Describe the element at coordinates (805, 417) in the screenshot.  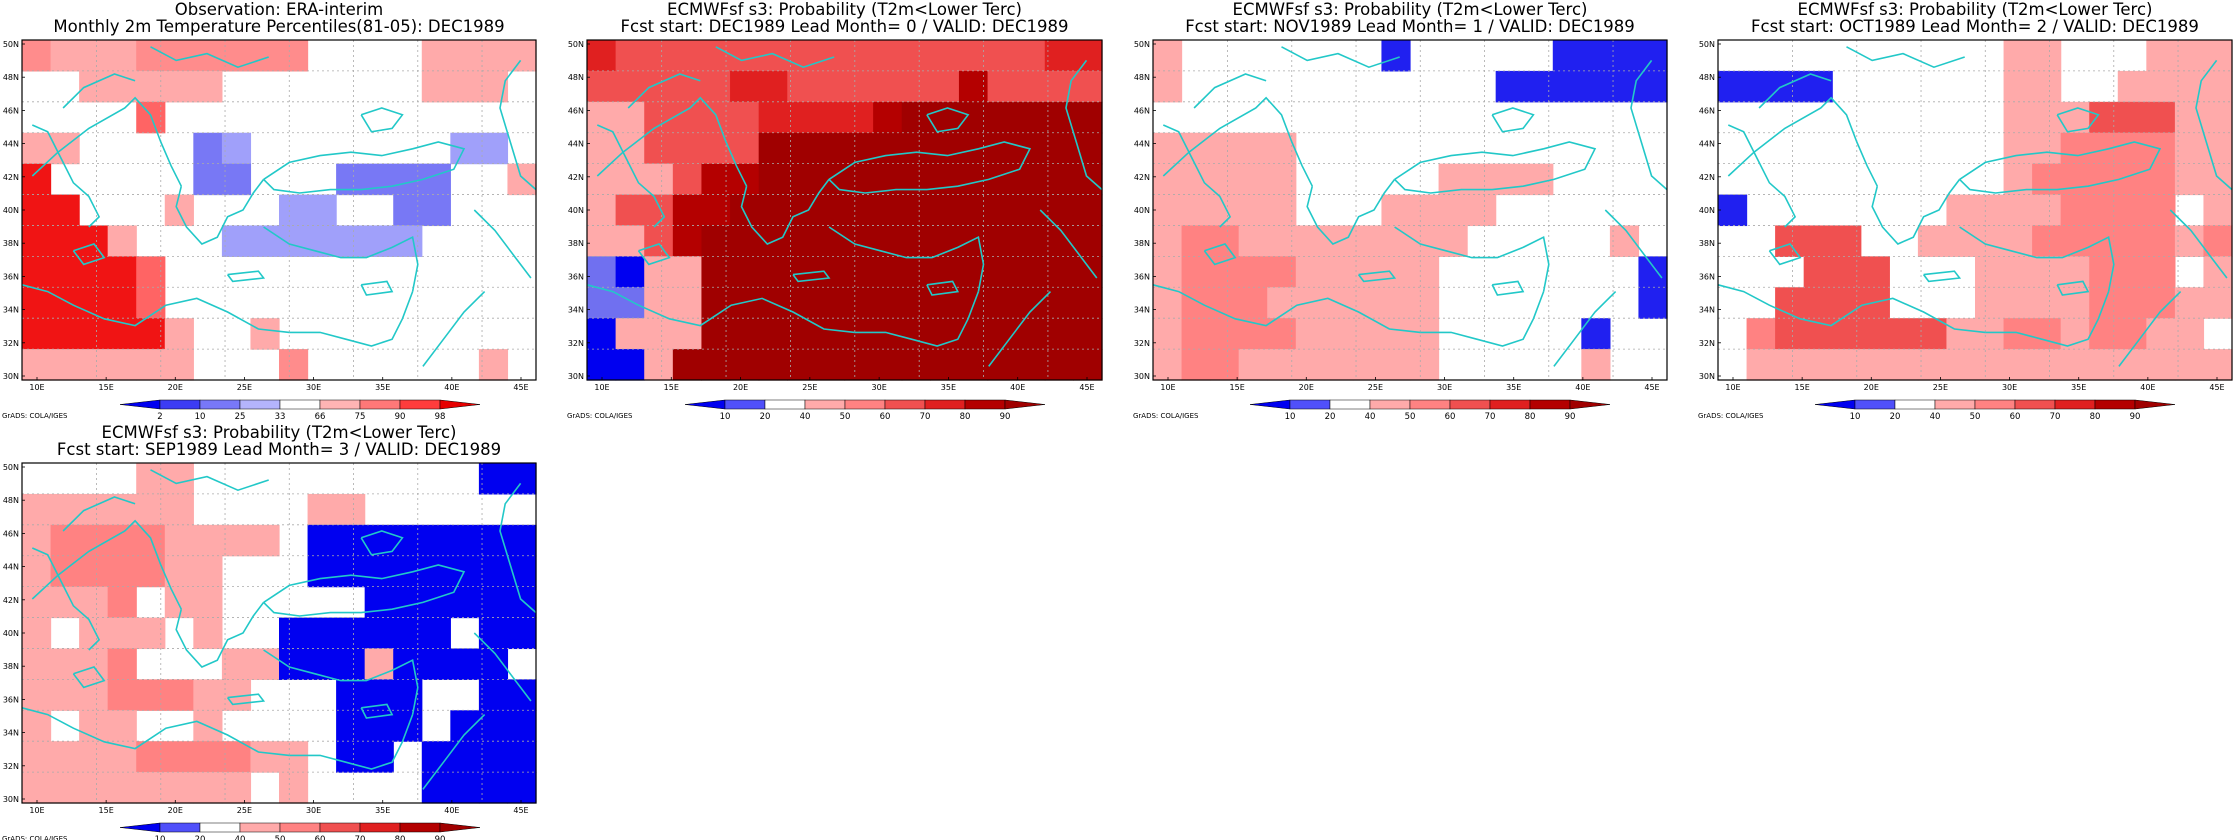
I see `colorbar-tick-label: 40` at that location.